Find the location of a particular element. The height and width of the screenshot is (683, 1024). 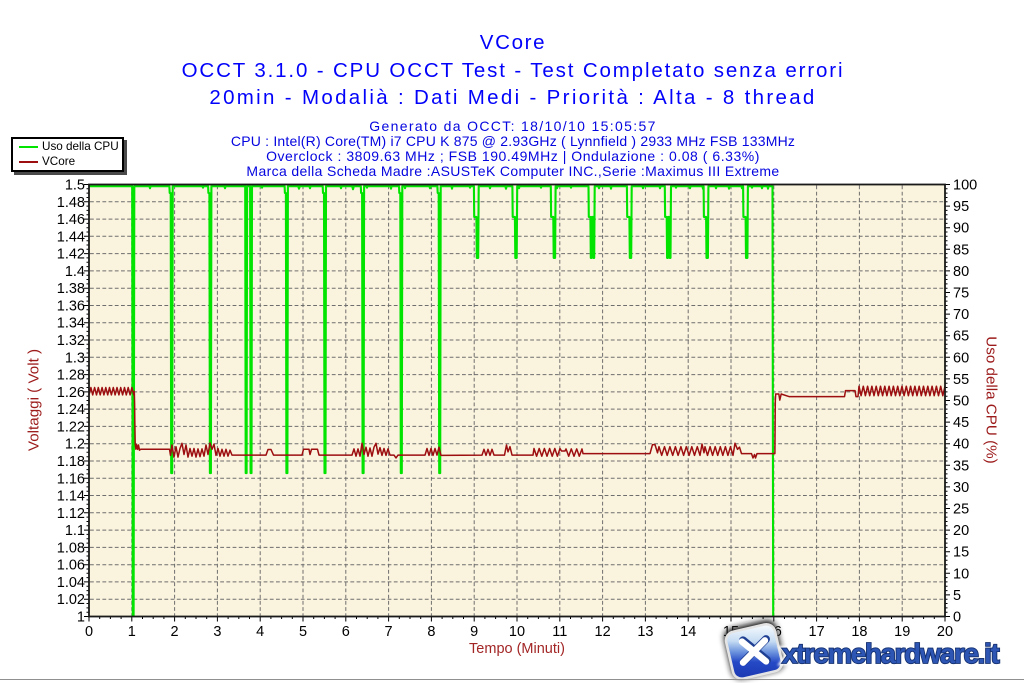

svg-text: 1.38 is located at coordinates (71, 289).